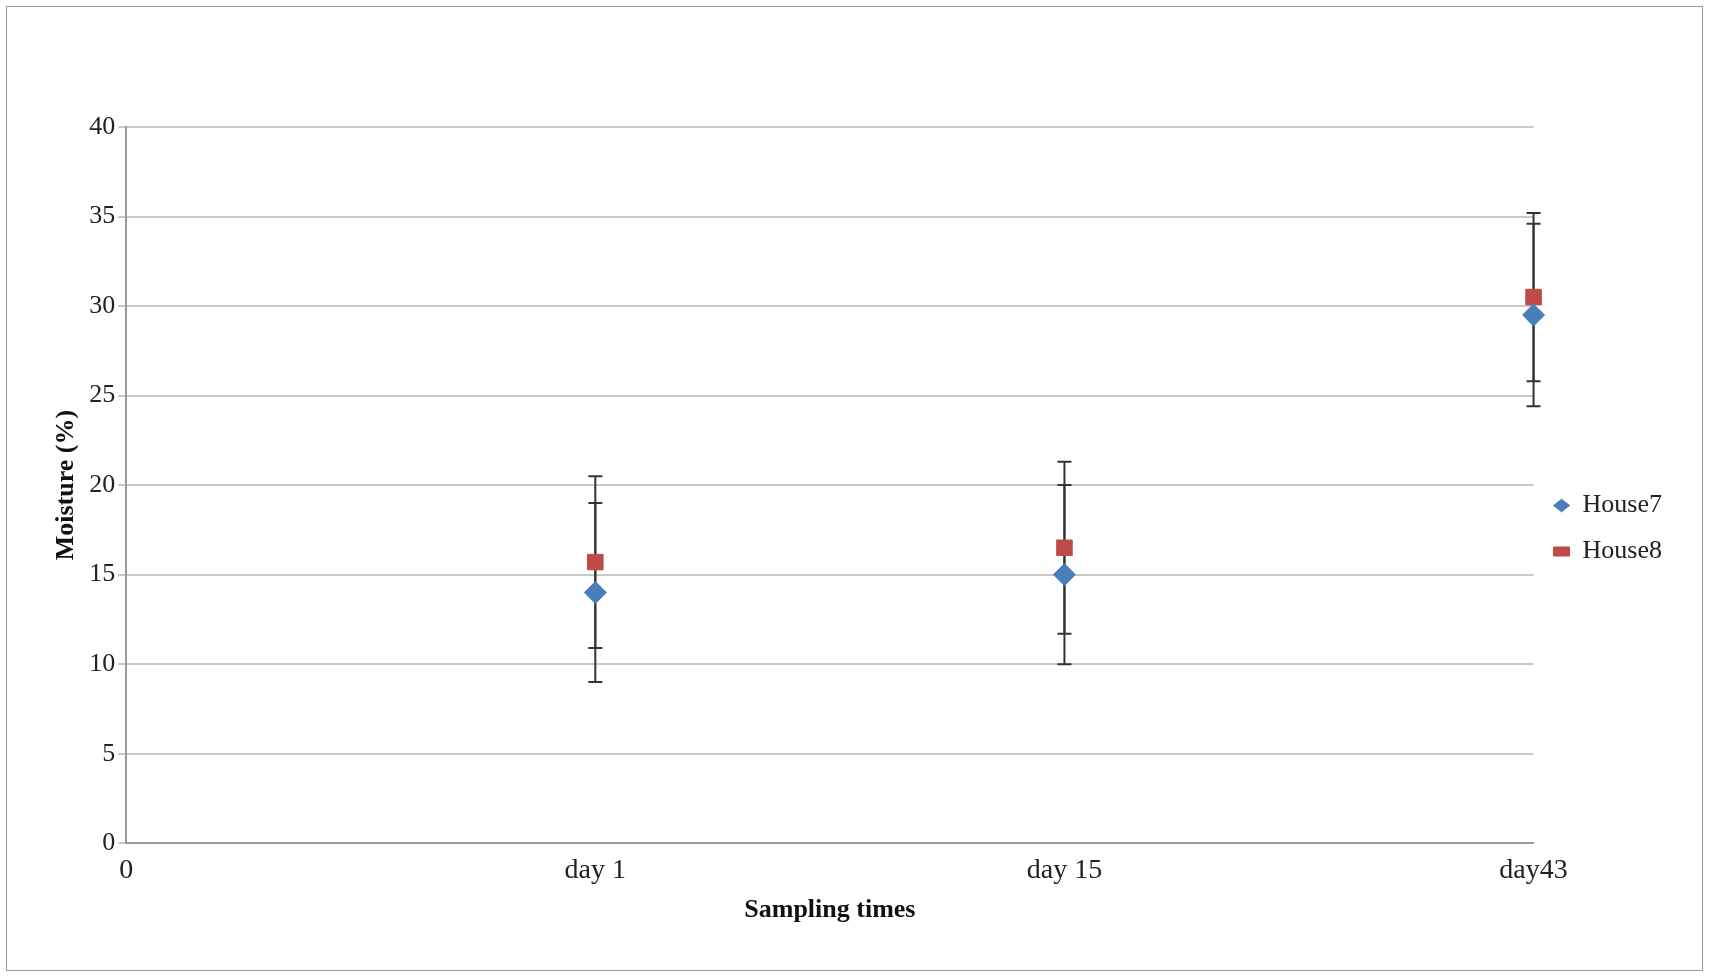 This screenshot has width=1711, height=977. Describe the element at coordinates (65, 485) in the screenshot. I see `y-axis-title: Moisture (%)` at that location.